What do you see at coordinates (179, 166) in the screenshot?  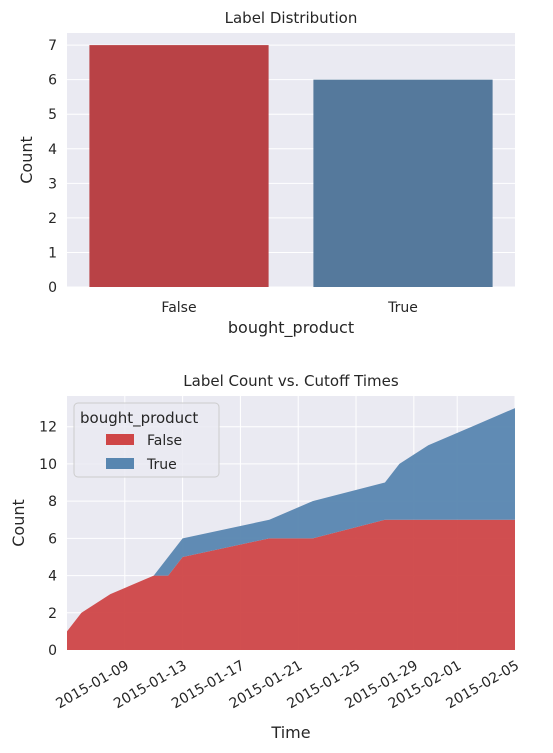 I see `bar-false` at bounding box center [179, 166].